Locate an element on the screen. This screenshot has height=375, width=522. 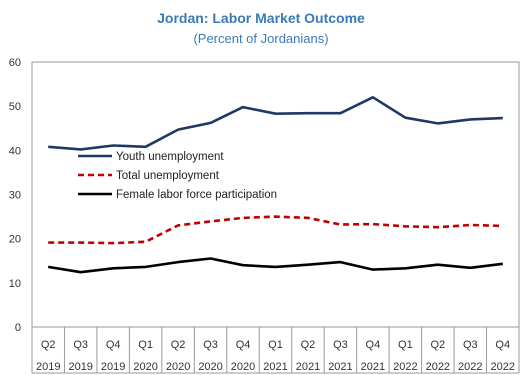
y-tick-label: 50 is located at coordinates (15, 107).